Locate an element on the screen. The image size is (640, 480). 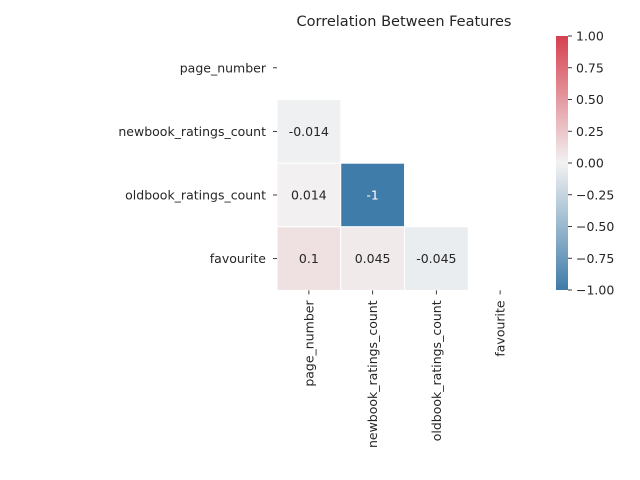
column-label: newbook_ratings_count is located at coordinates (372, 374).